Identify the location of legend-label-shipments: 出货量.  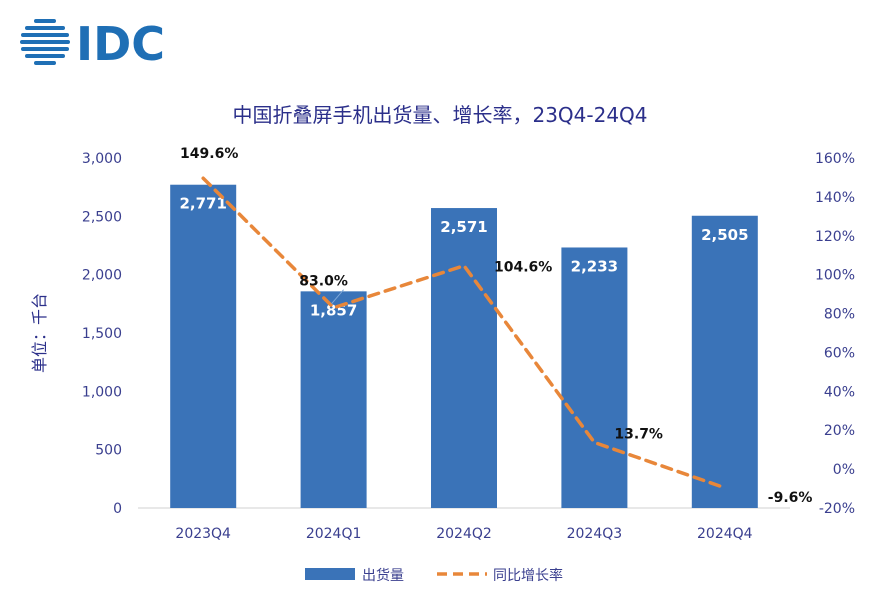
(383, 575).